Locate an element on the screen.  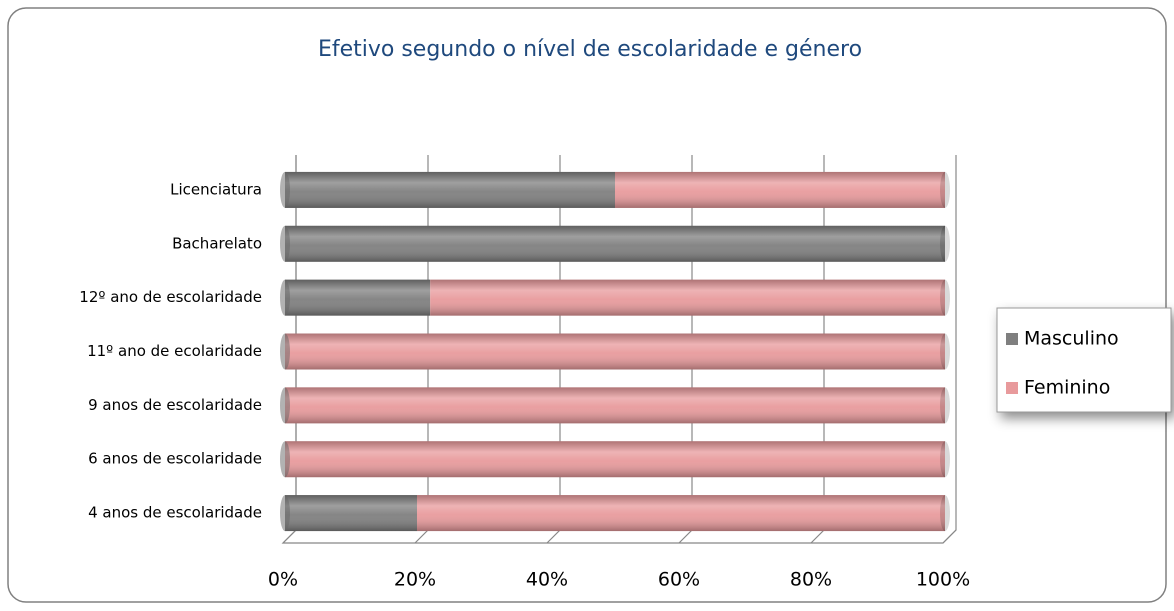
y-tick-label: Bacharelato is located at coordinates (217, 243).